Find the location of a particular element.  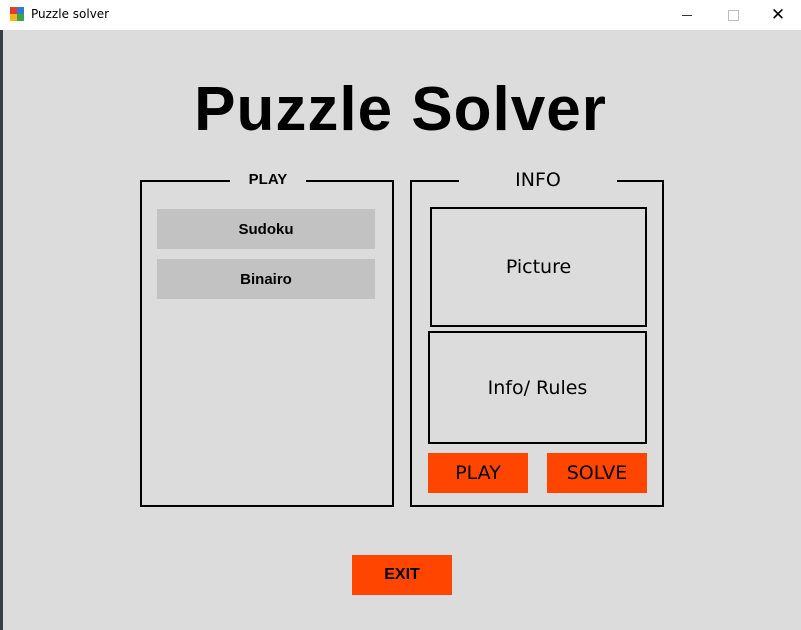

exit-button: EXIT is located at coordinates (402, 575).